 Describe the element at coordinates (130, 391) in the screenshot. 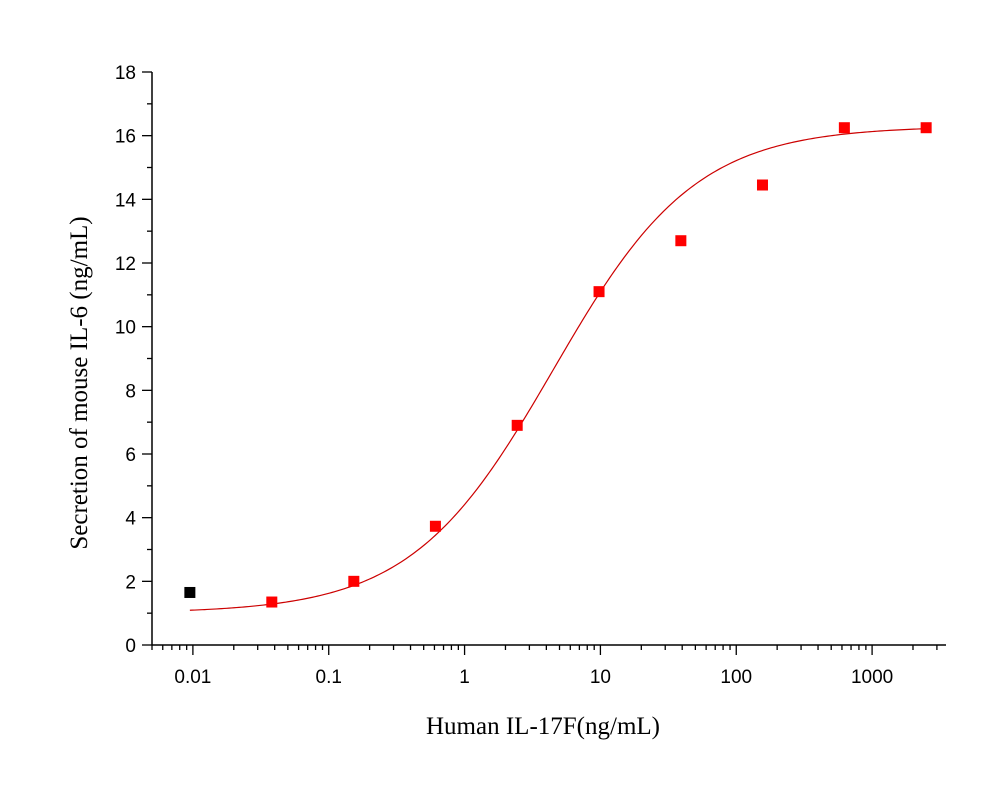

I see `y-tick-label: 8` at that location.